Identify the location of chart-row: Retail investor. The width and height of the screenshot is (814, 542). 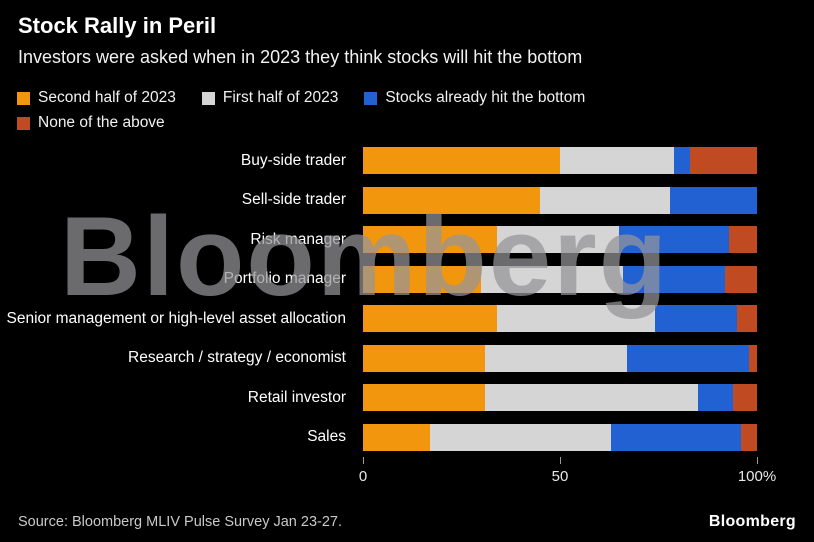
(407, 398).